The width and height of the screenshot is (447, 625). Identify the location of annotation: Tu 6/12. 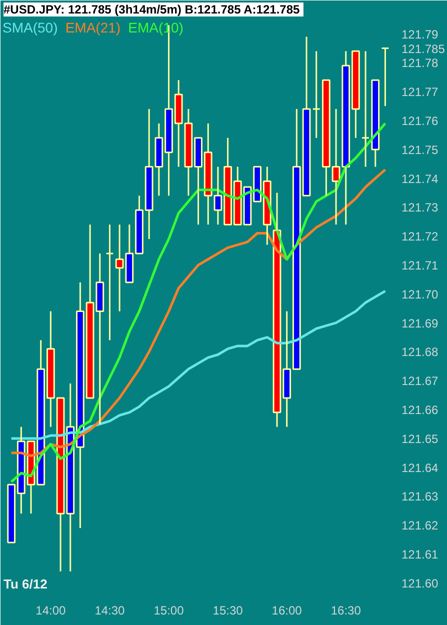
(26, 584).